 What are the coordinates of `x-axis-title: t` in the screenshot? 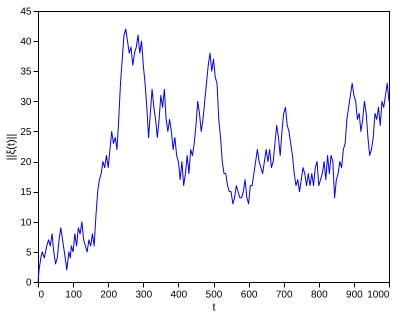 It's located at (214, 308).